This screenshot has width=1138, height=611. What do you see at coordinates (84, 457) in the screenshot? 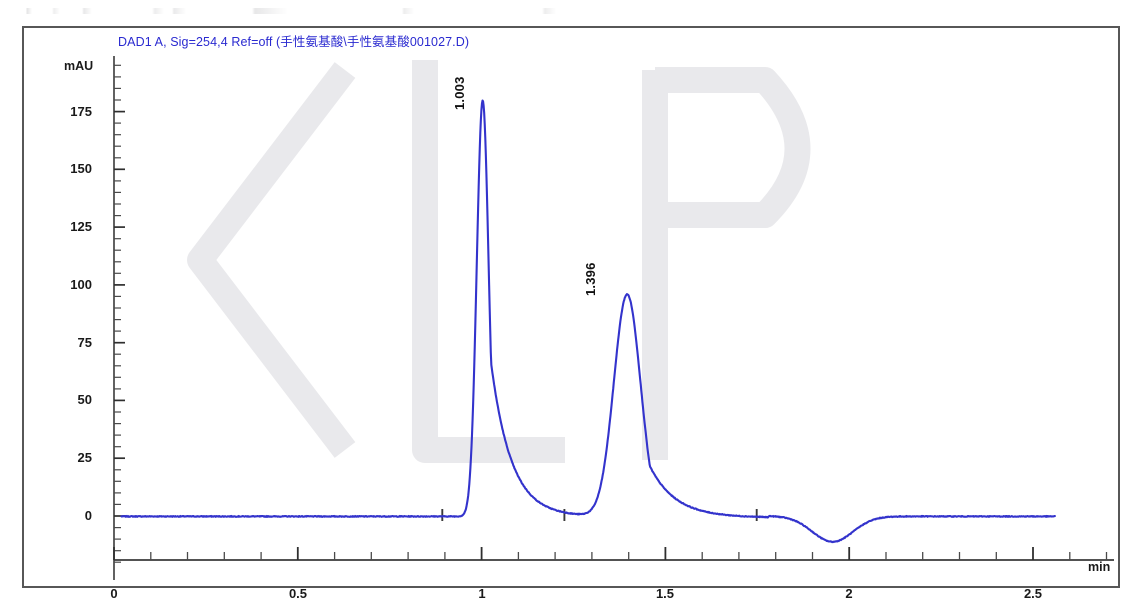
I see `y-tick-label: 25` at bounding box center [84, 457].